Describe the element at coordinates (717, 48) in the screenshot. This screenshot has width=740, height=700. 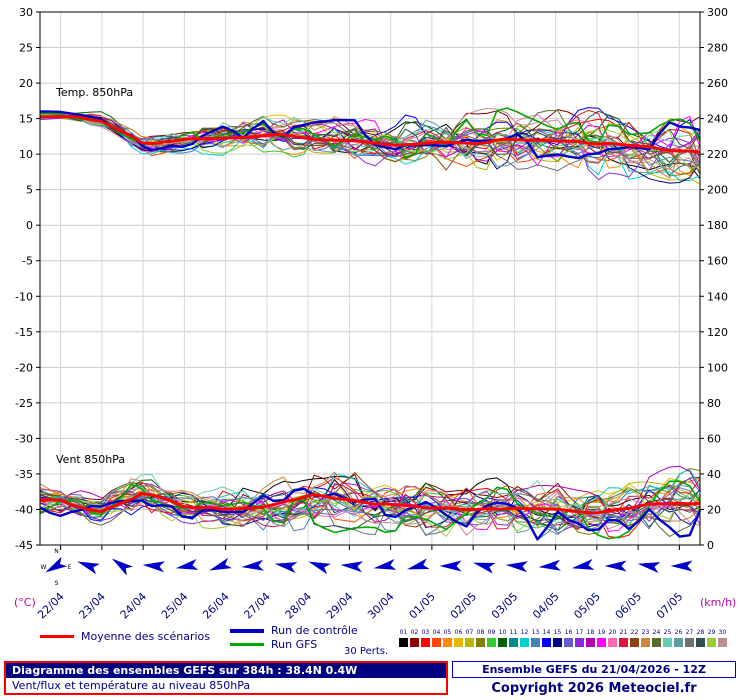
I see `y-axis-label-right: 280` at that location.